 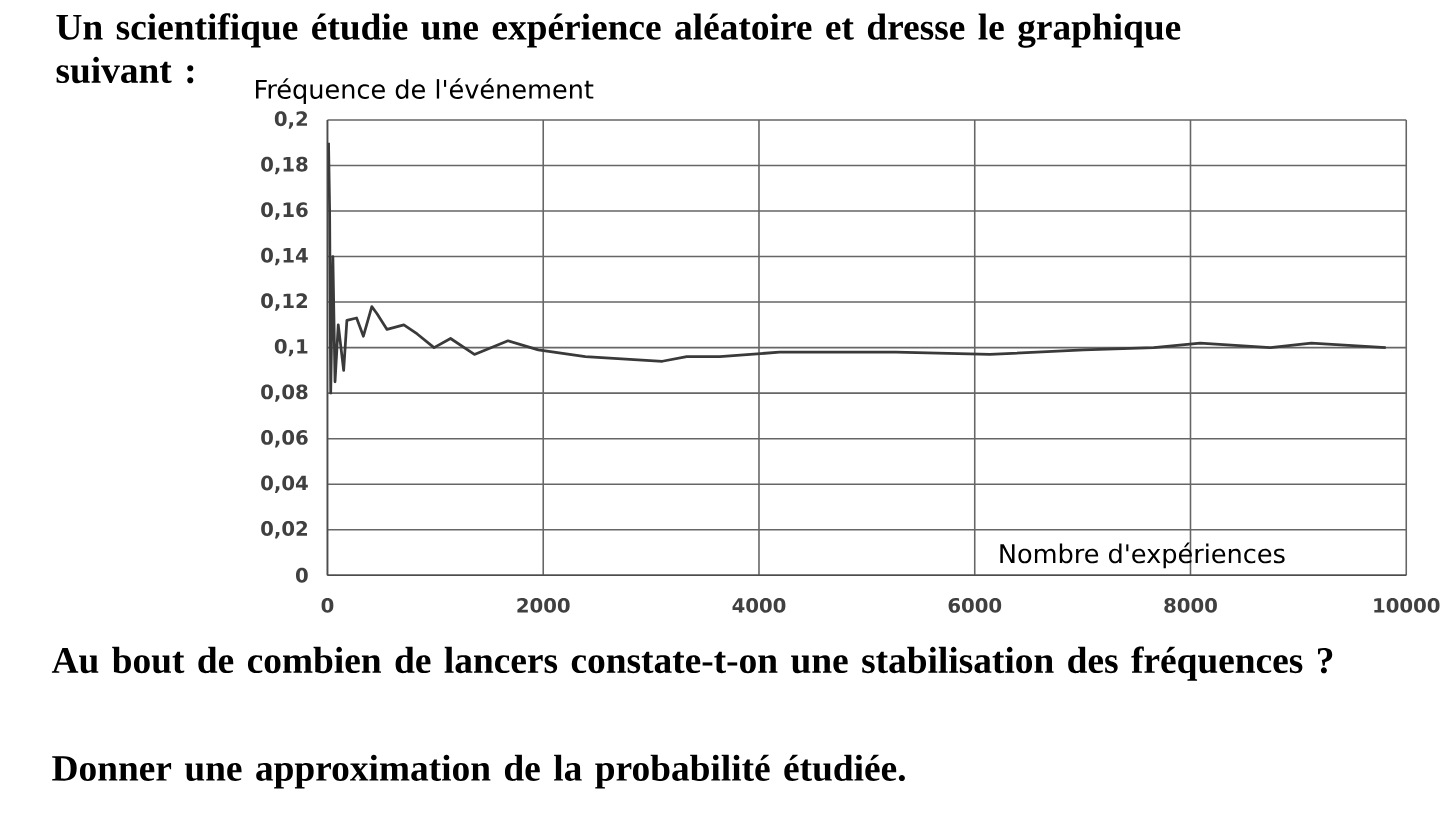 What do you see at coordinates (284, 211) in the screenshot?
I see `y-tick-label: 0,16` at bounding box center [284, 211].